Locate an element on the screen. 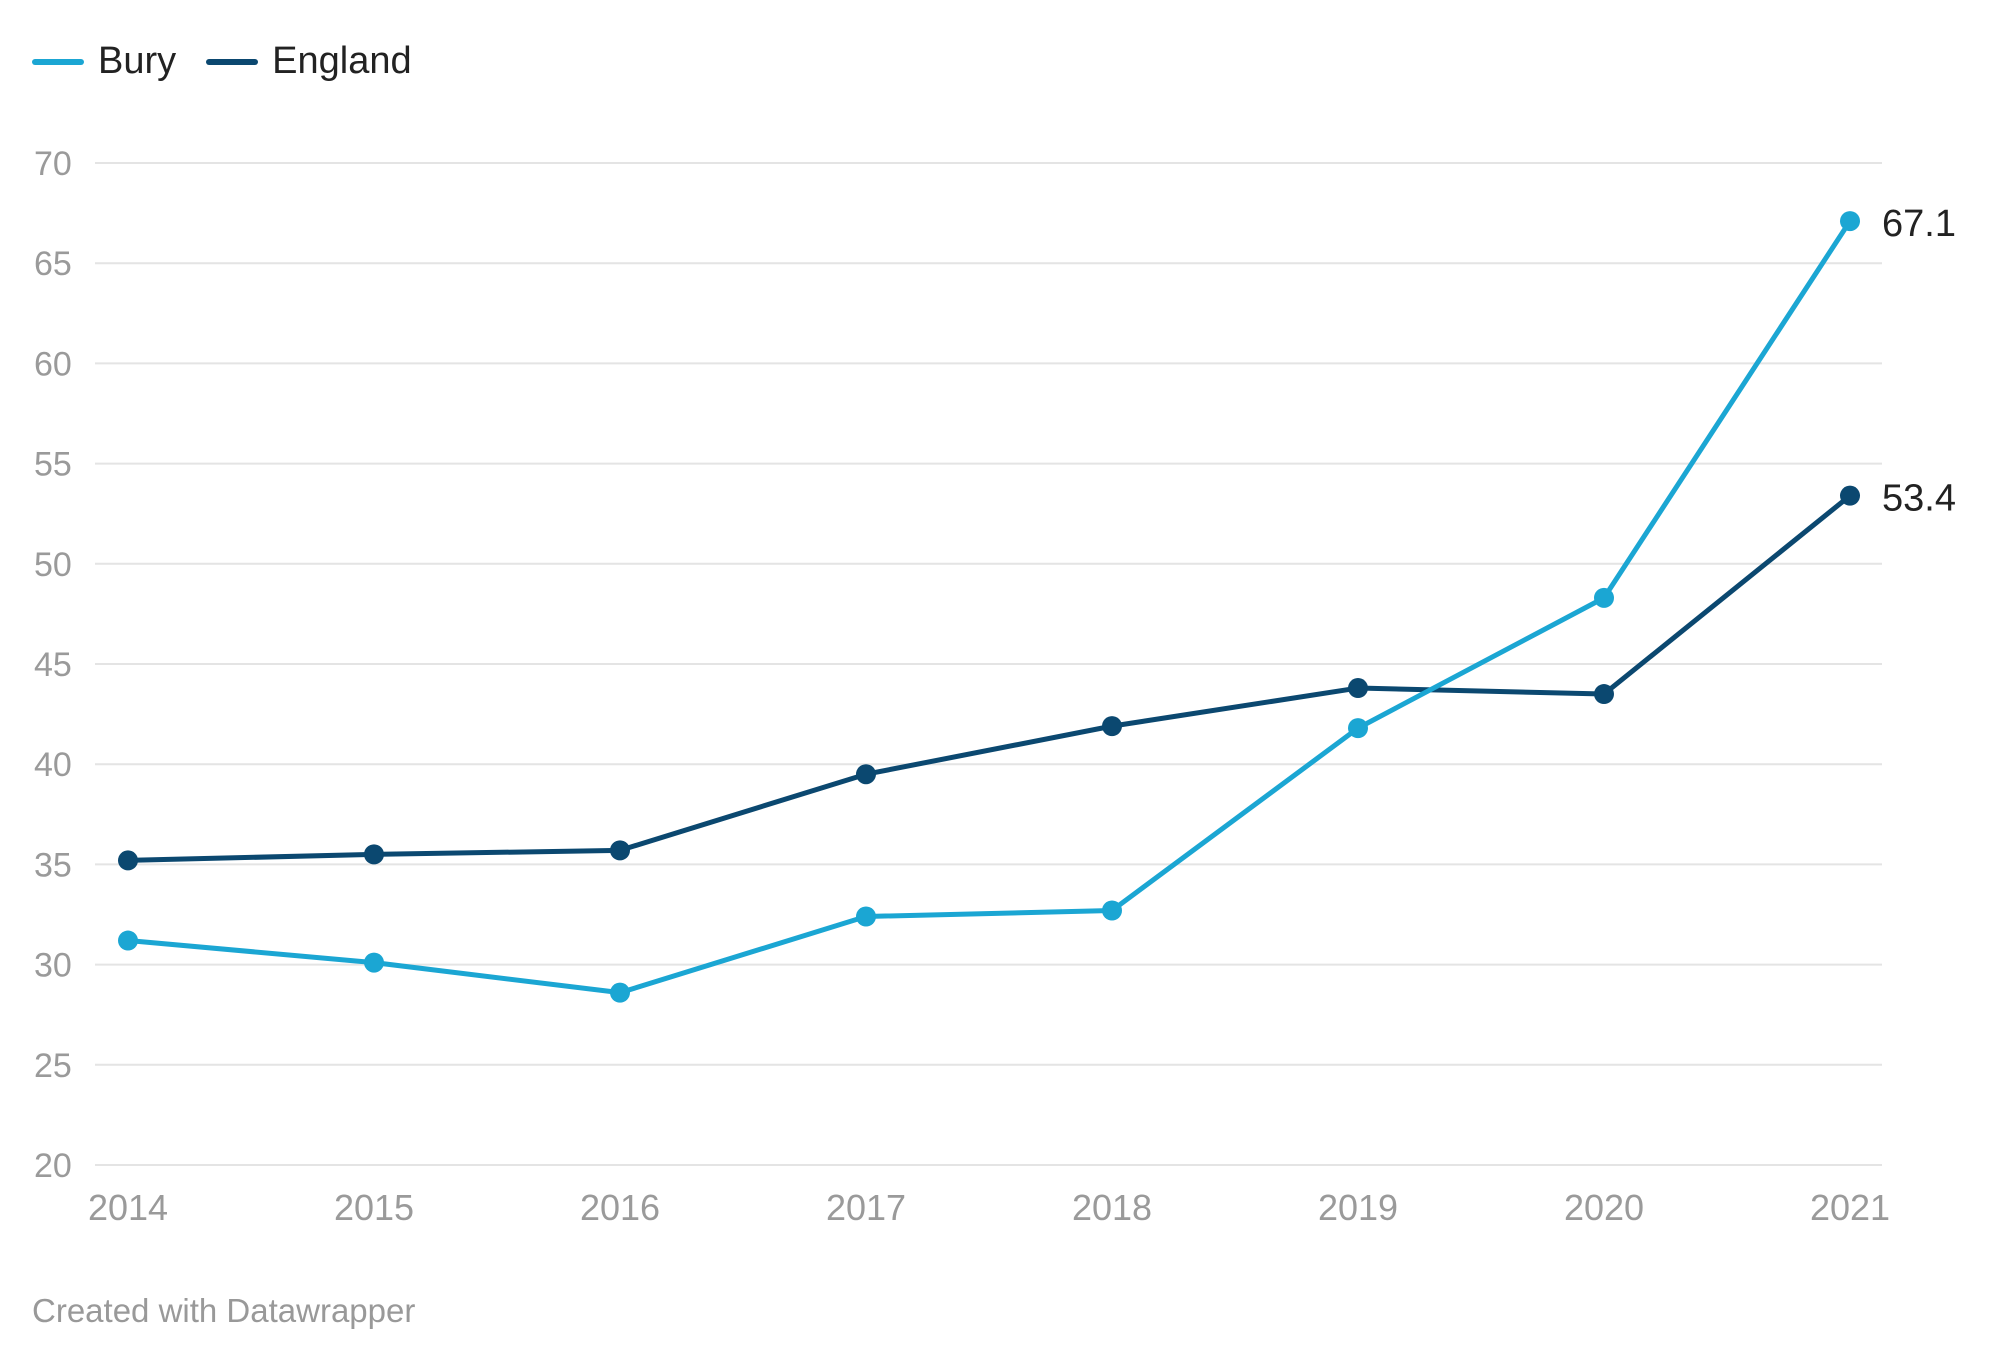  data-point-bury-2021 is located at coordinates (1850, 221).